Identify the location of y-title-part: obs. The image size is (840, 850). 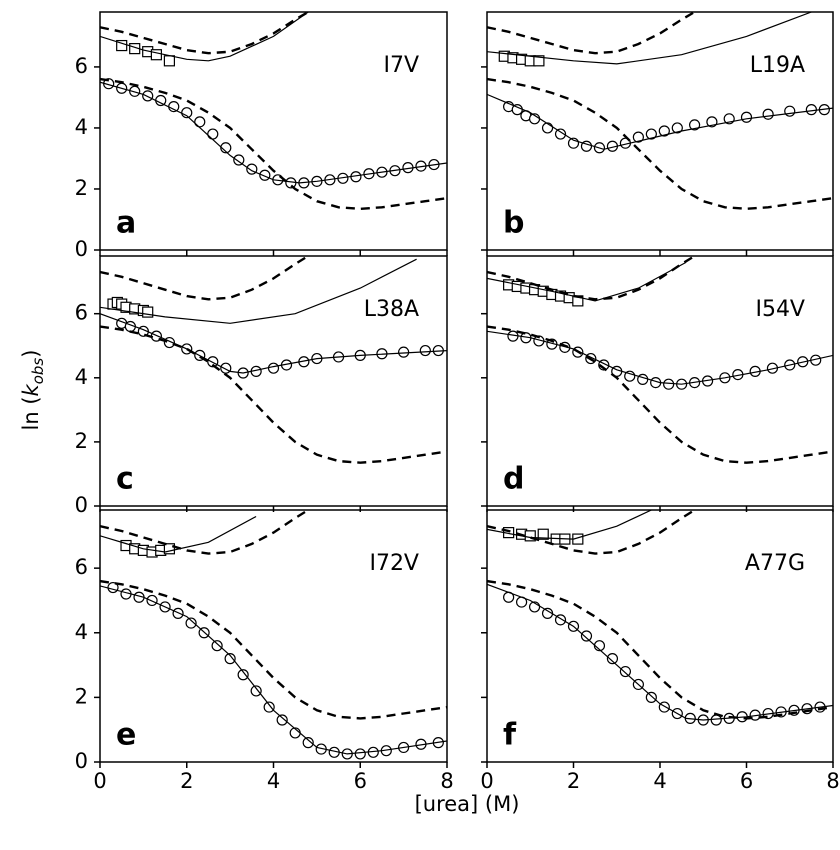
(38, 371).